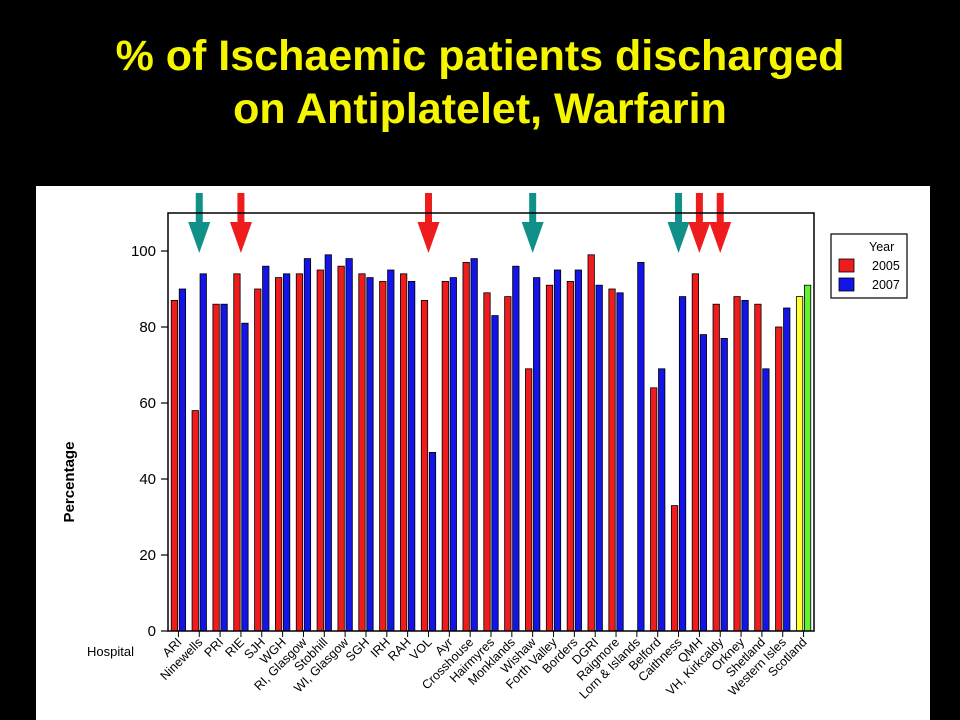 This screenshot has width=960, height=720. I want to click on bar-2005-wgh, so click(279, 454).